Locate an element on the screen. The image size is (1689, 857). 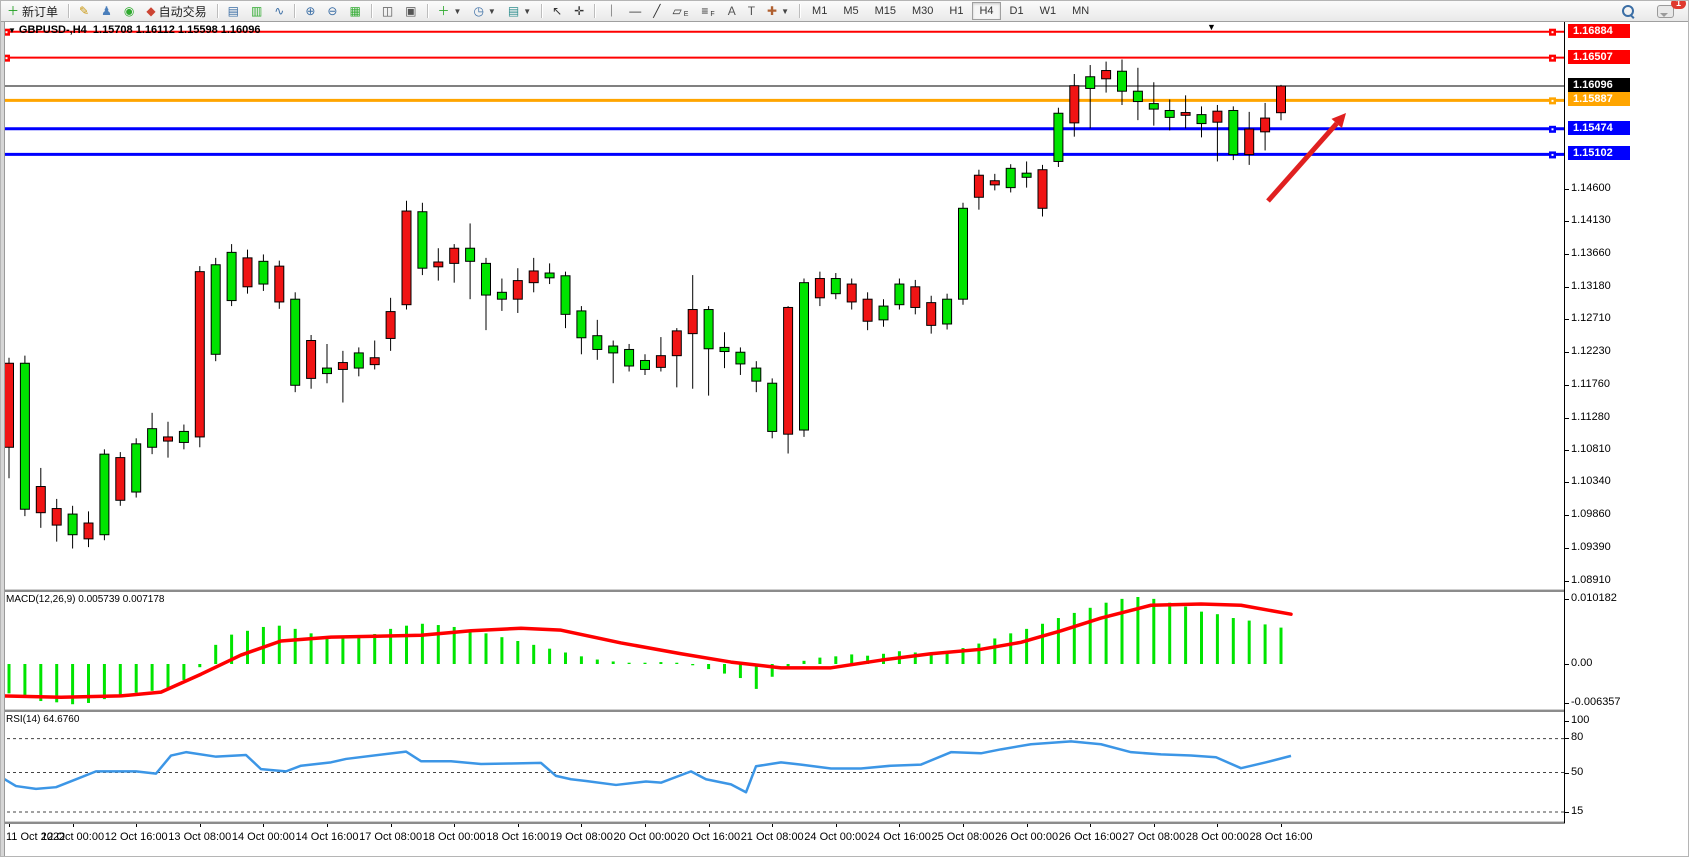
bar-chart-icon: ▤ is located at coordinates (233, 11).